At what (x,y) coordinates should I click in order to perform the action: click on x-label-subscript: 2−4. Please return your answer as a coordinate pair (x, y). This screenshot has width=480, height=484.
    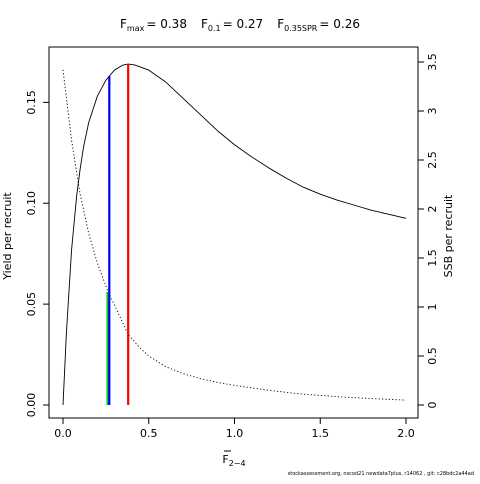
    Looking at the image, I should click on (237, 463).